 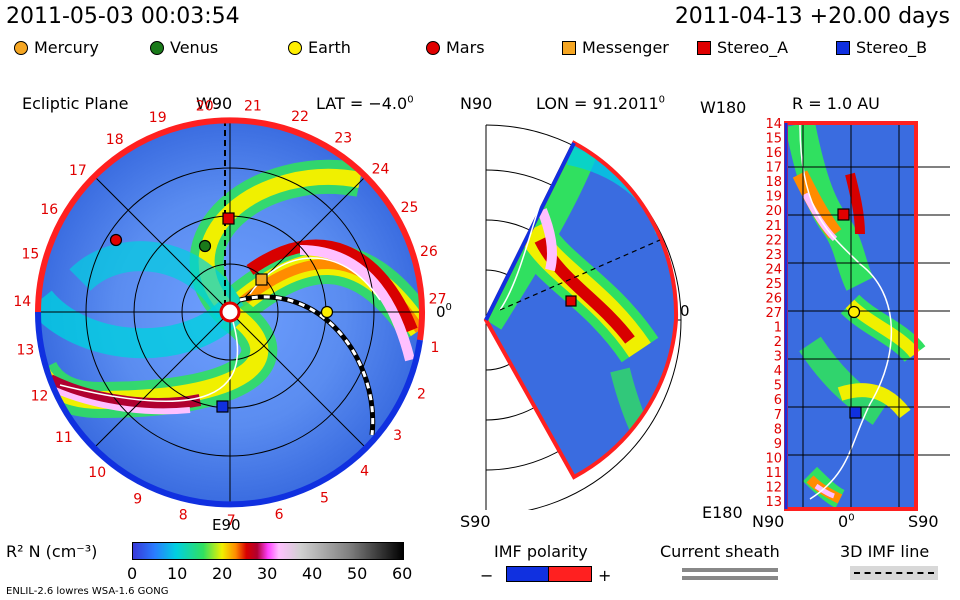 I want to click on legend-label: Earth, so click(x=329, y=47).